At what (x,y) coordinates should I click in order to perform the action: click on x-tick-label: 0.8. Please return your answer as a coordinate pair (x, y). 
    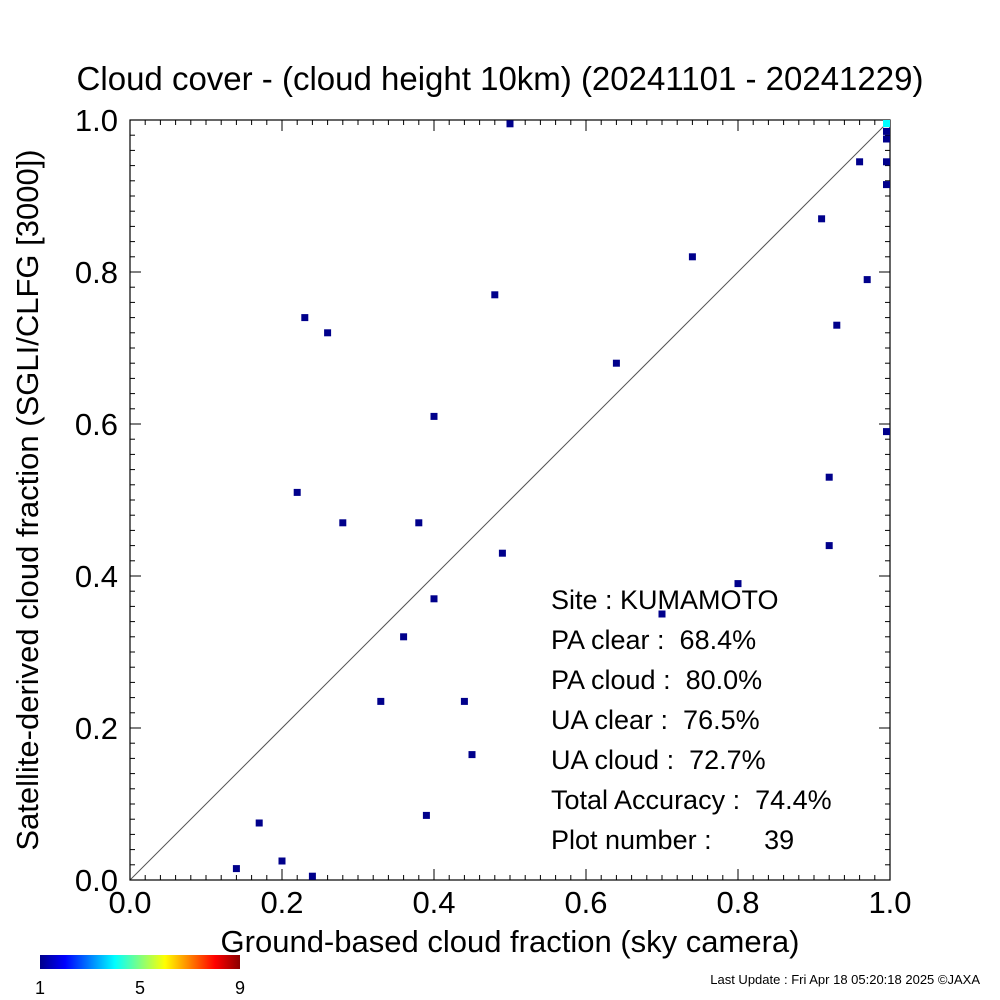
    Looking at the image, I should click on (737, 902).